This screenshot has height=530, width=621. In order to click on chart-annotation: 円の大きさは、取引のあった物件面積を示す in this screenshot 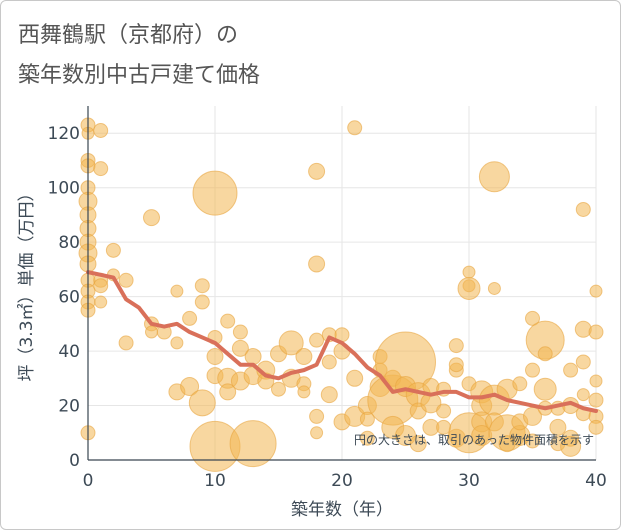, I will do `click(474, 439)`.